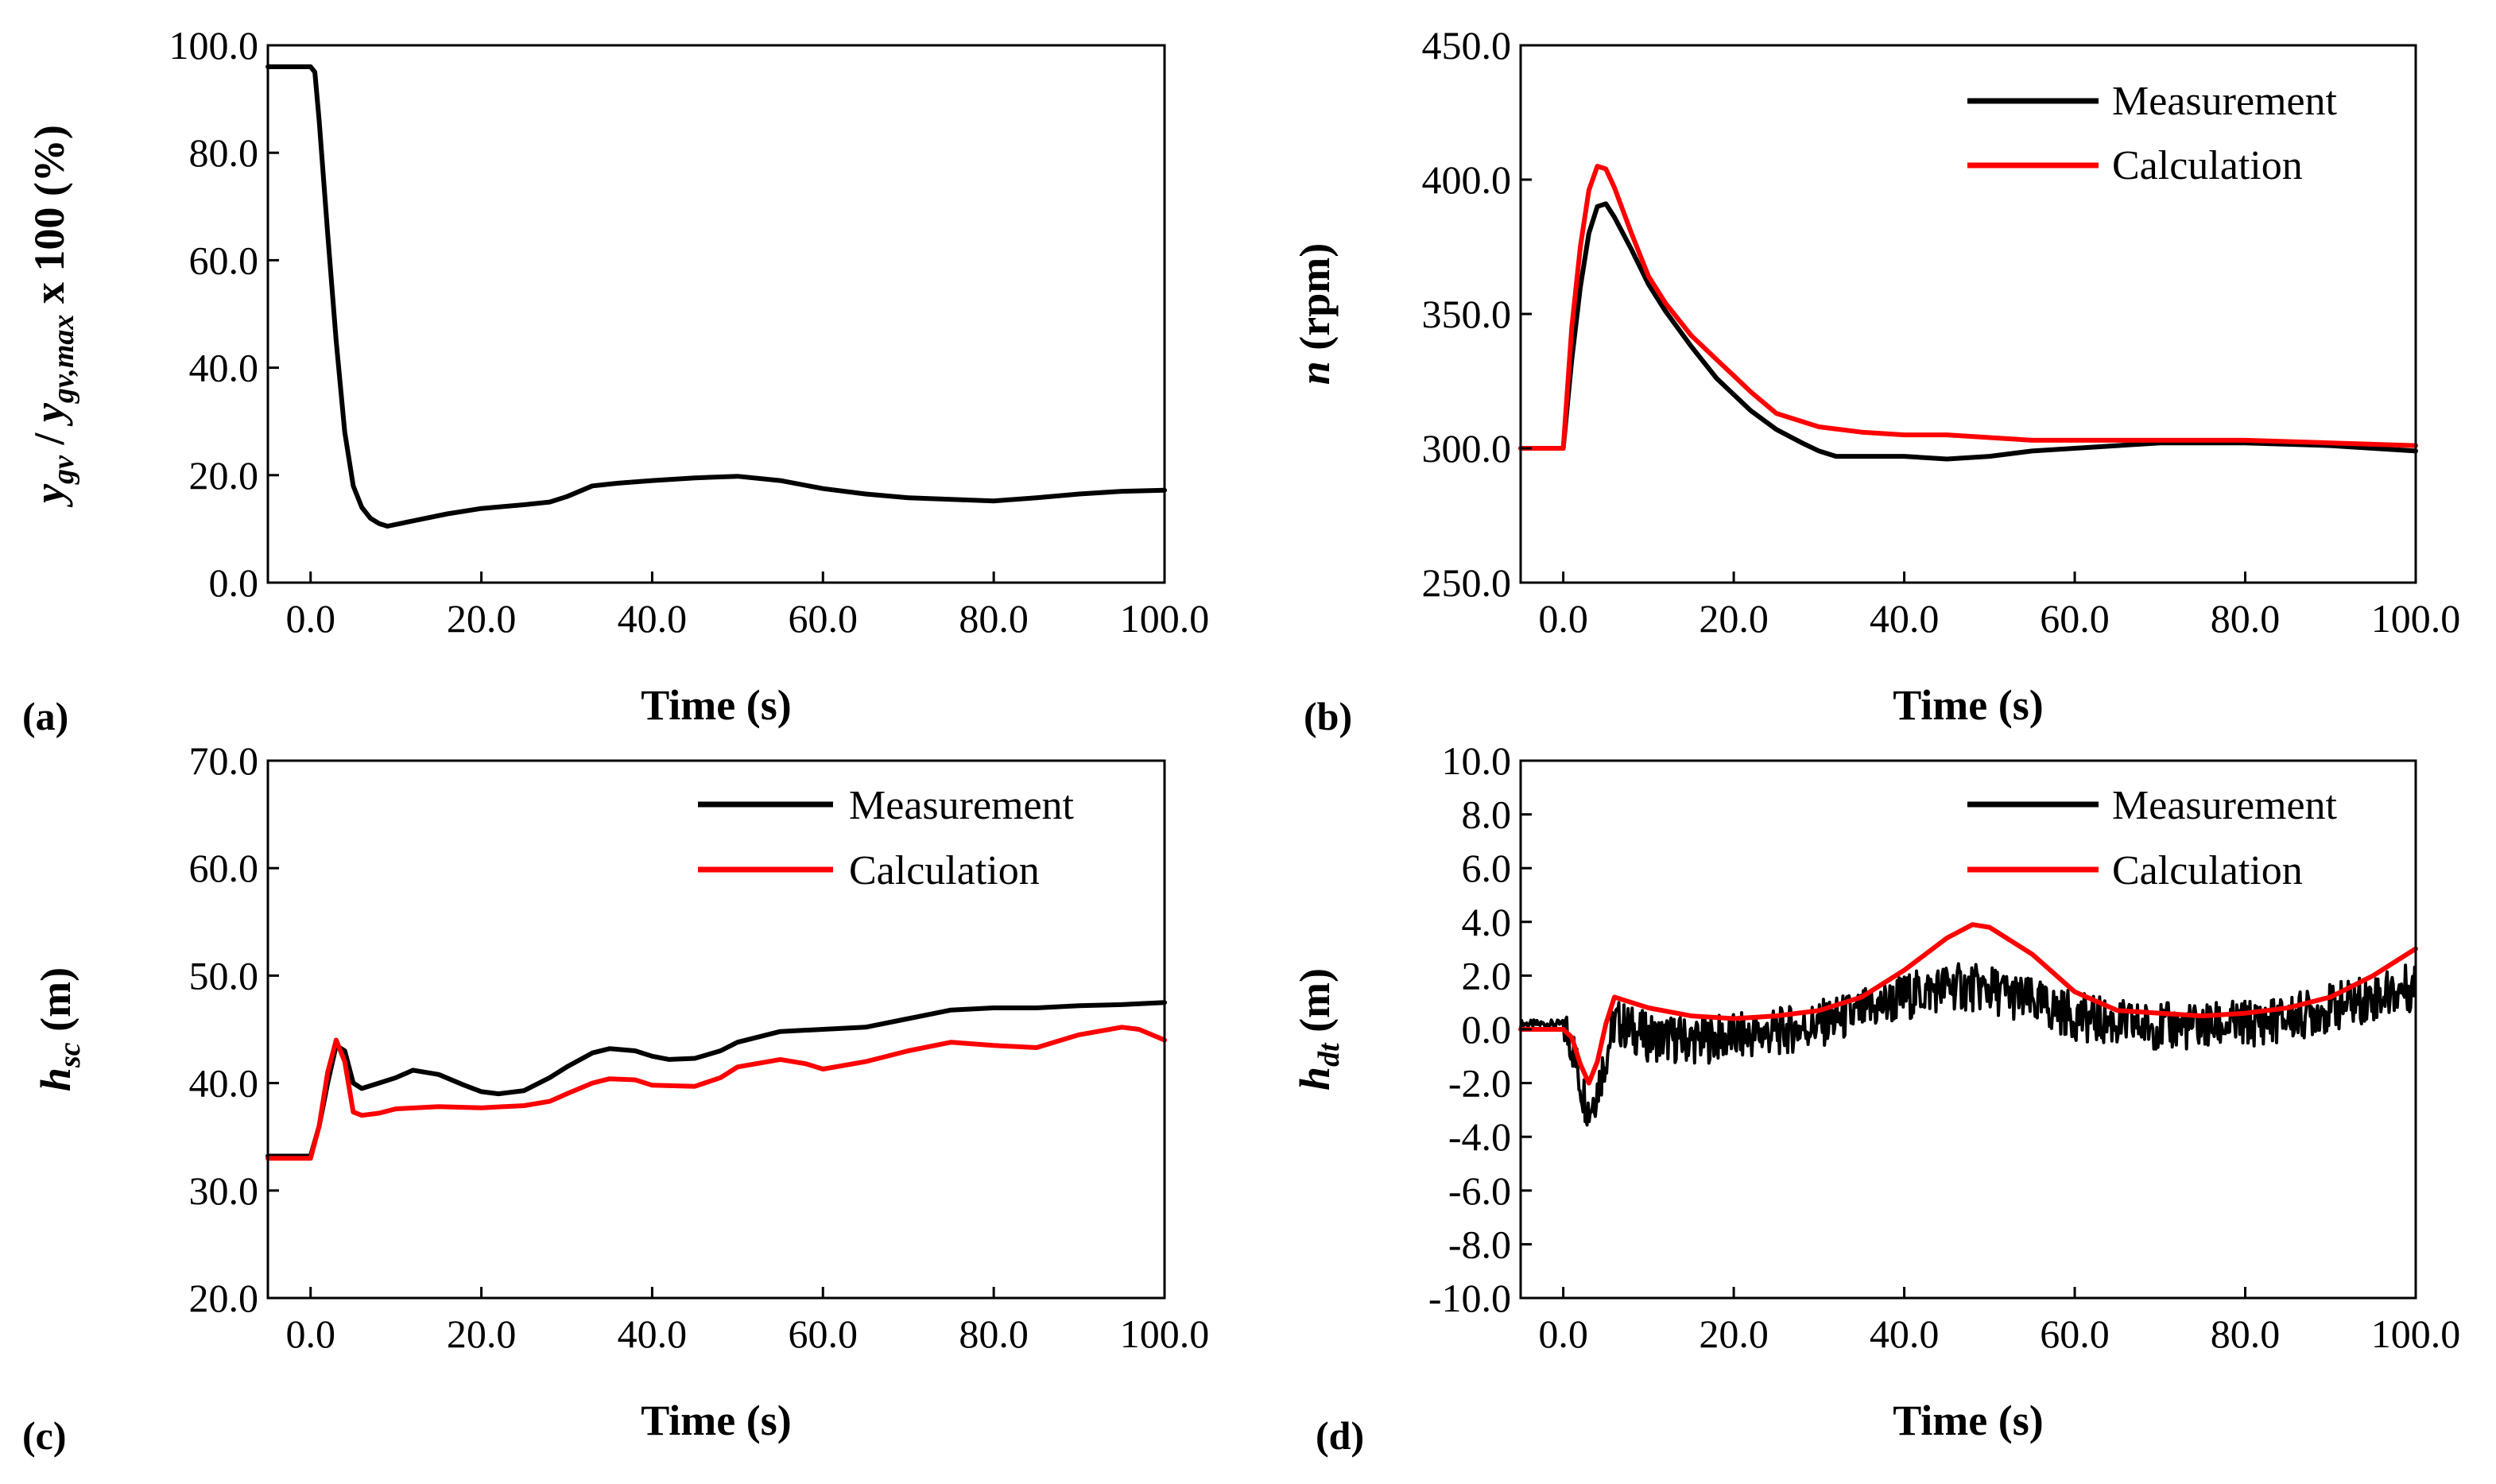  What do you see at coordinates (2246, 618) in the screenshot?
I see `panel-b-xtick-label: 80.0` at bounding box center [2246, 618].